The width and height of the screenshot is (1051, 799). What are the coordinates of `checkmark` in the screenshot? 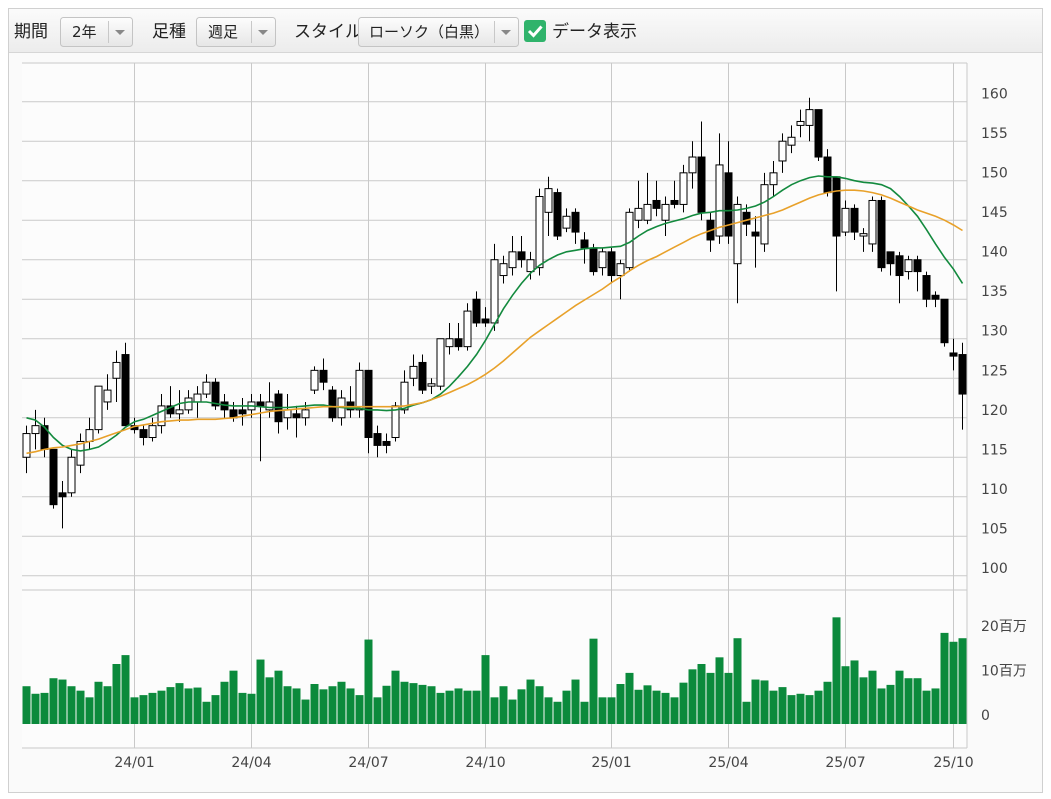 It's located at (535, 31).